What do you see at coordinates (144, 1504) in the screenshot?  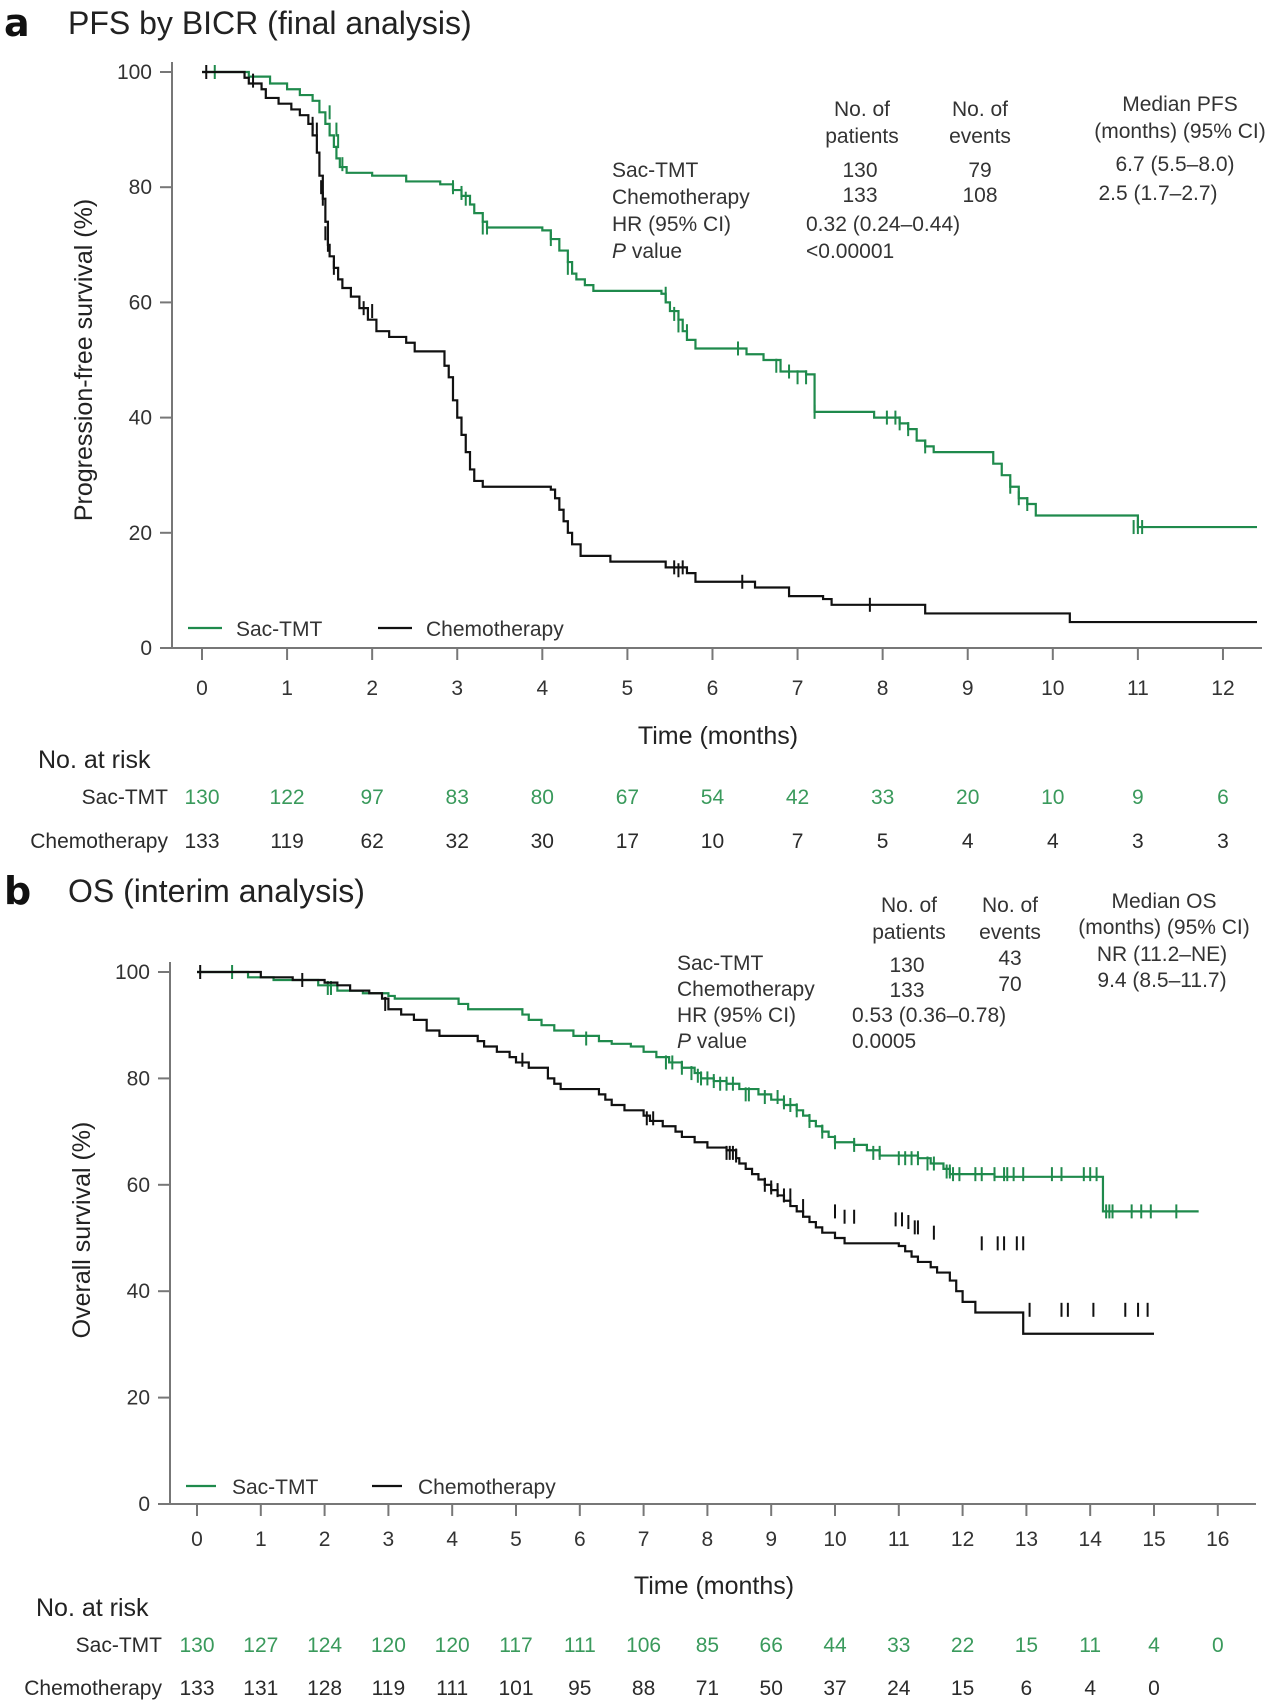 I see `y-tick-label: 0` at bounding box center [144, 1504].